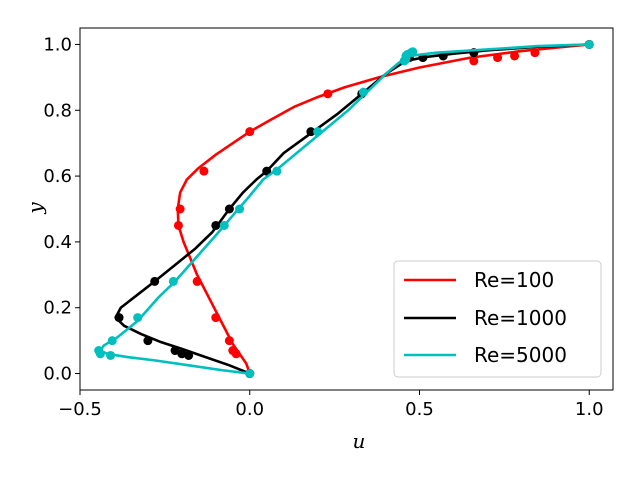  Describe the element at coordinates (57, 44) in the screenshot. I see `y-tick-label-5: 1.0` at that location.